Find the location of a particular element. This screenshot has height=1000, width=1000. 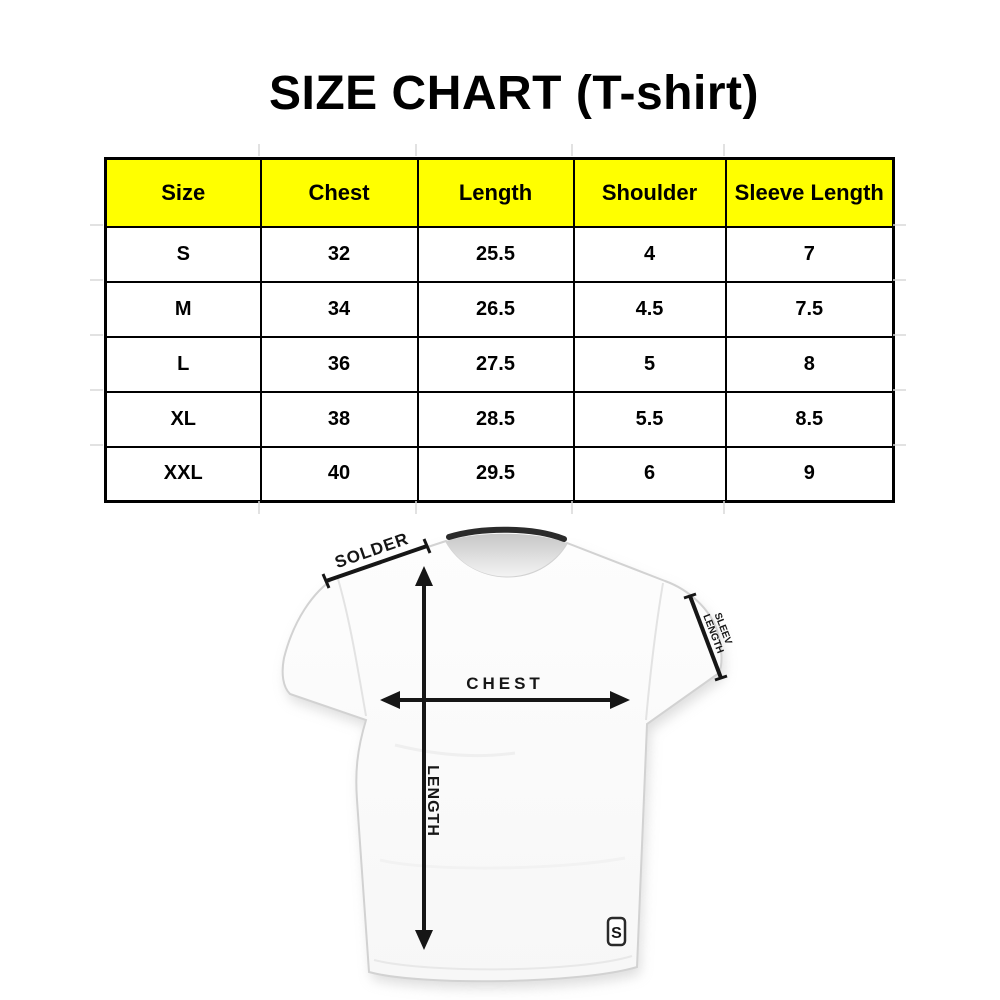

column-header-sleeve-length: Sleeve Length is located at coordinates (809, 192).